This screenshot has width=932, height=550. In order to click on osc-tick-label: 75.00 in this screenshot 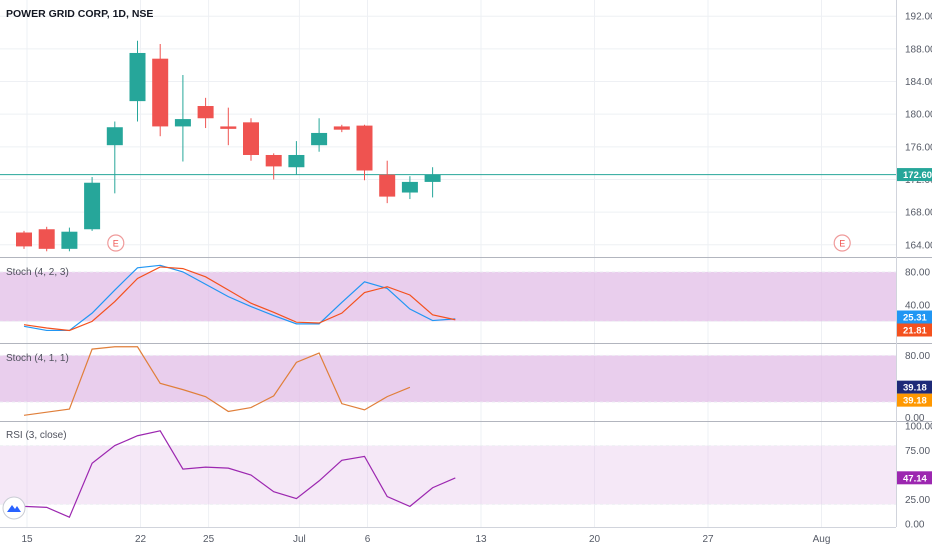, I will do `click(917, 451)`.